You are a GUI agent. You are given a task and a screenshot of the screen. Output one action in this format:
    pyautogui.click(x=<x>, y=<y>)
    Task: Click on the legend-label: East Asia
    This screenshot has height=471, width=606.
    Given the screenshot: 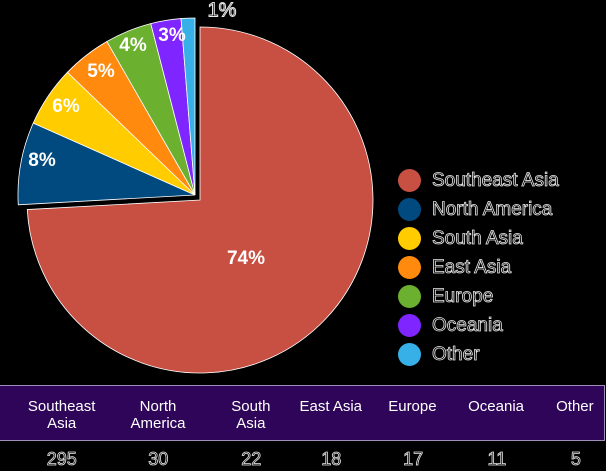 What is the action you would take?
    pyautogui.click(x=472, y=267)
    